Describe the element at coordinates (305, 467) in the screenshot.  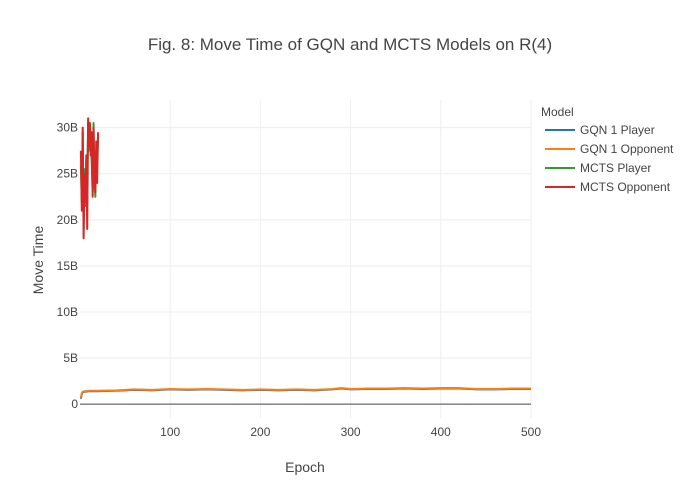
I see `x-axis-title: Epoch` at that location.